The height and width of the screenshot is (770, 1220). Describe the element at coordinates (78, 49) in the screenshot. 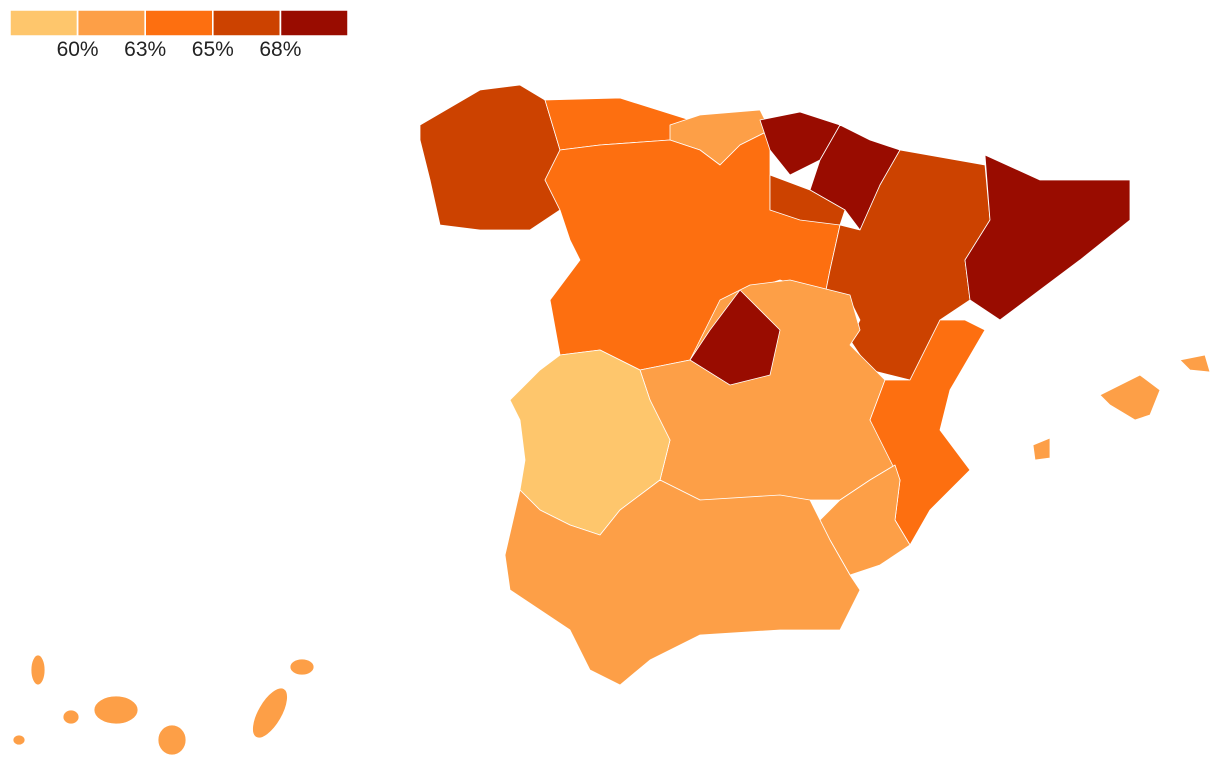

I see `legend-label: 60%` at that location.